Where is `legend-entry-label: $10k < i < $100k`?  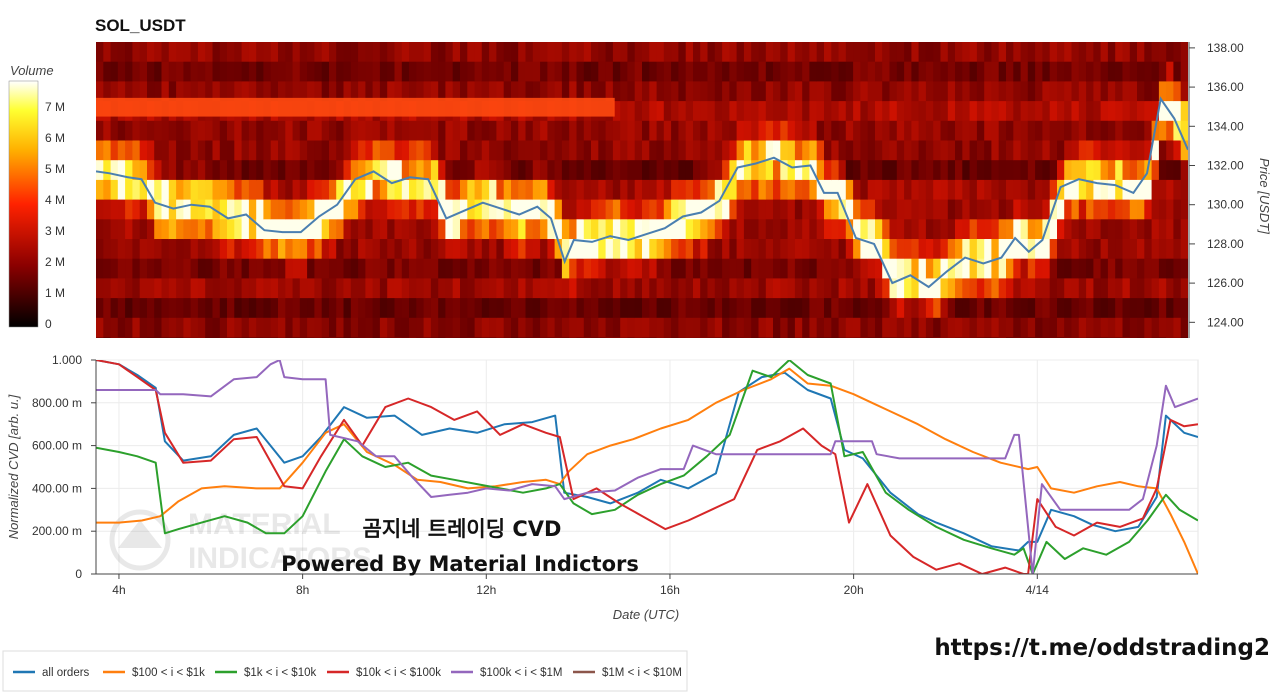 legend-entry-label: $10k < i < $100k is located at coordinates (398, 673).